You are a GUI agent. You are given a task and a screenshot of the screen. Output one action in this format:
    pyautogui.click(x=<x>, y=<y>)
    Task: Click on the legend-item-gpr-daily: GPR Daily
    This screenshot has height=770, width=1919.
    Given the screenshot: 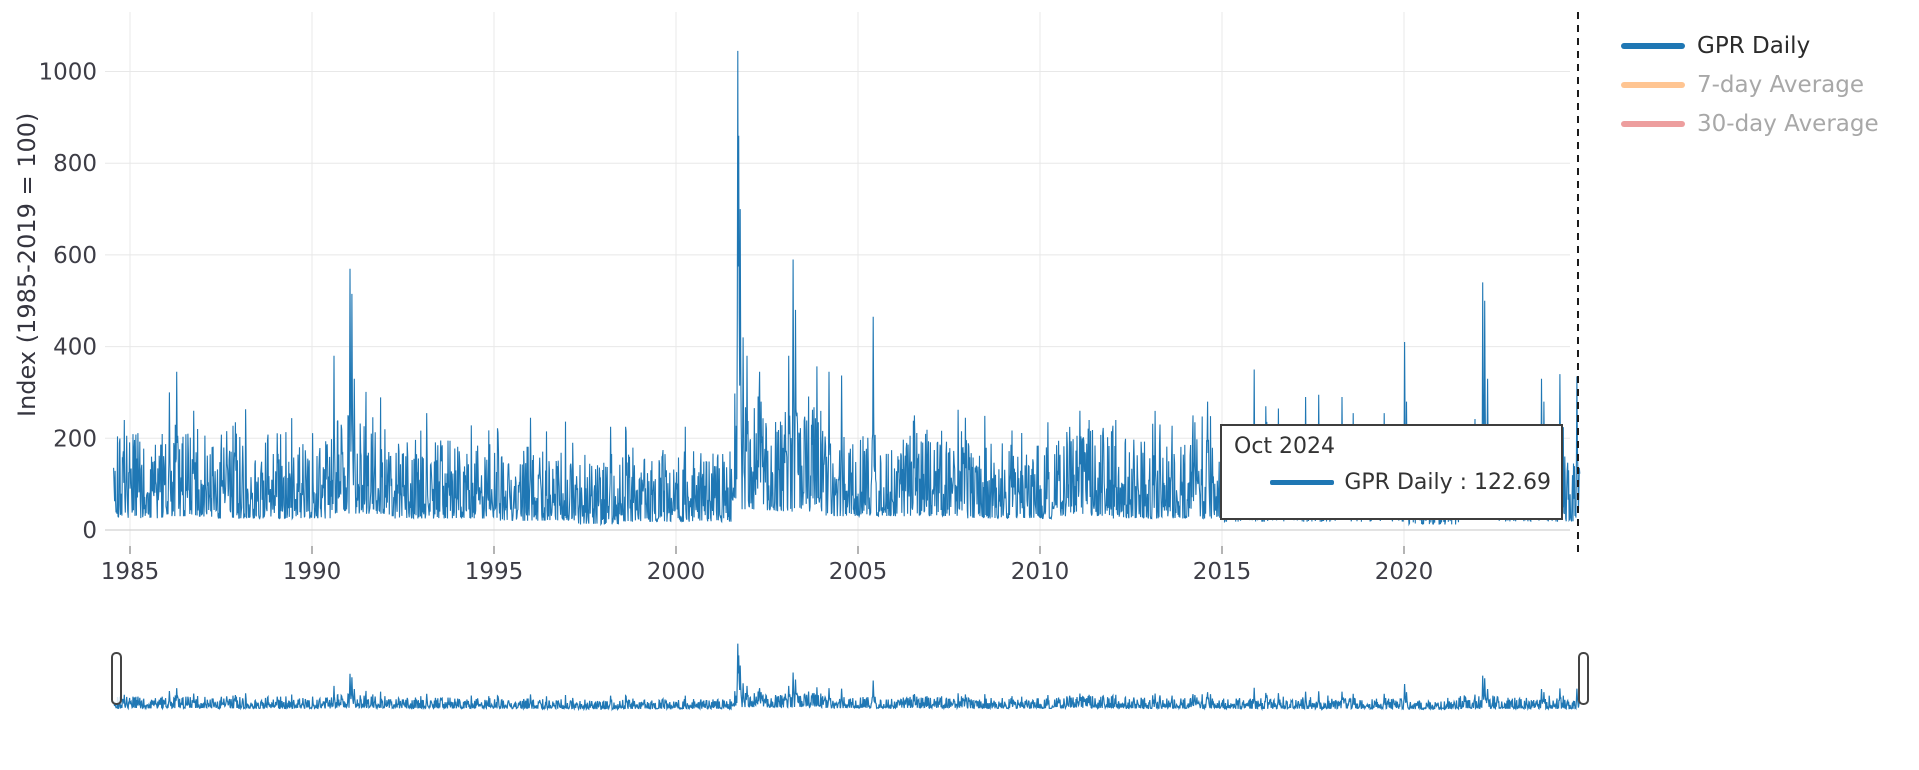 What is the action you would take?
    pyautogui.click(x=1750, y=46)
    